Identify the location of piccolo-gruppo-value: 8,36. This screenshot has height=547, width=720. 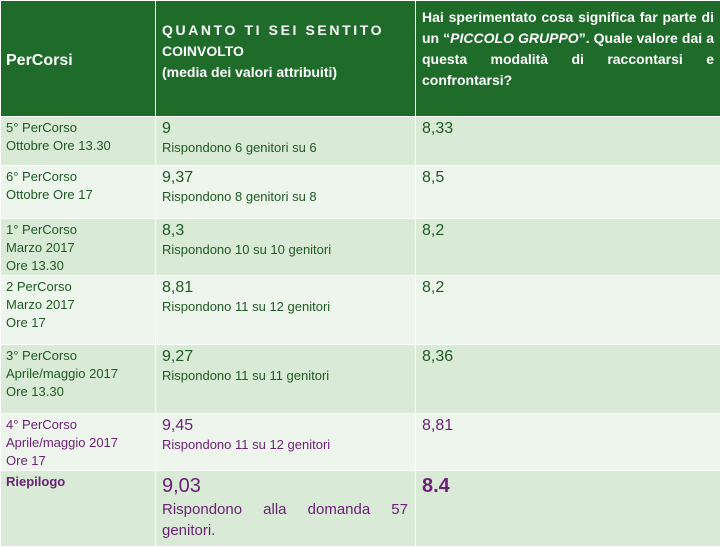
(568, 357).